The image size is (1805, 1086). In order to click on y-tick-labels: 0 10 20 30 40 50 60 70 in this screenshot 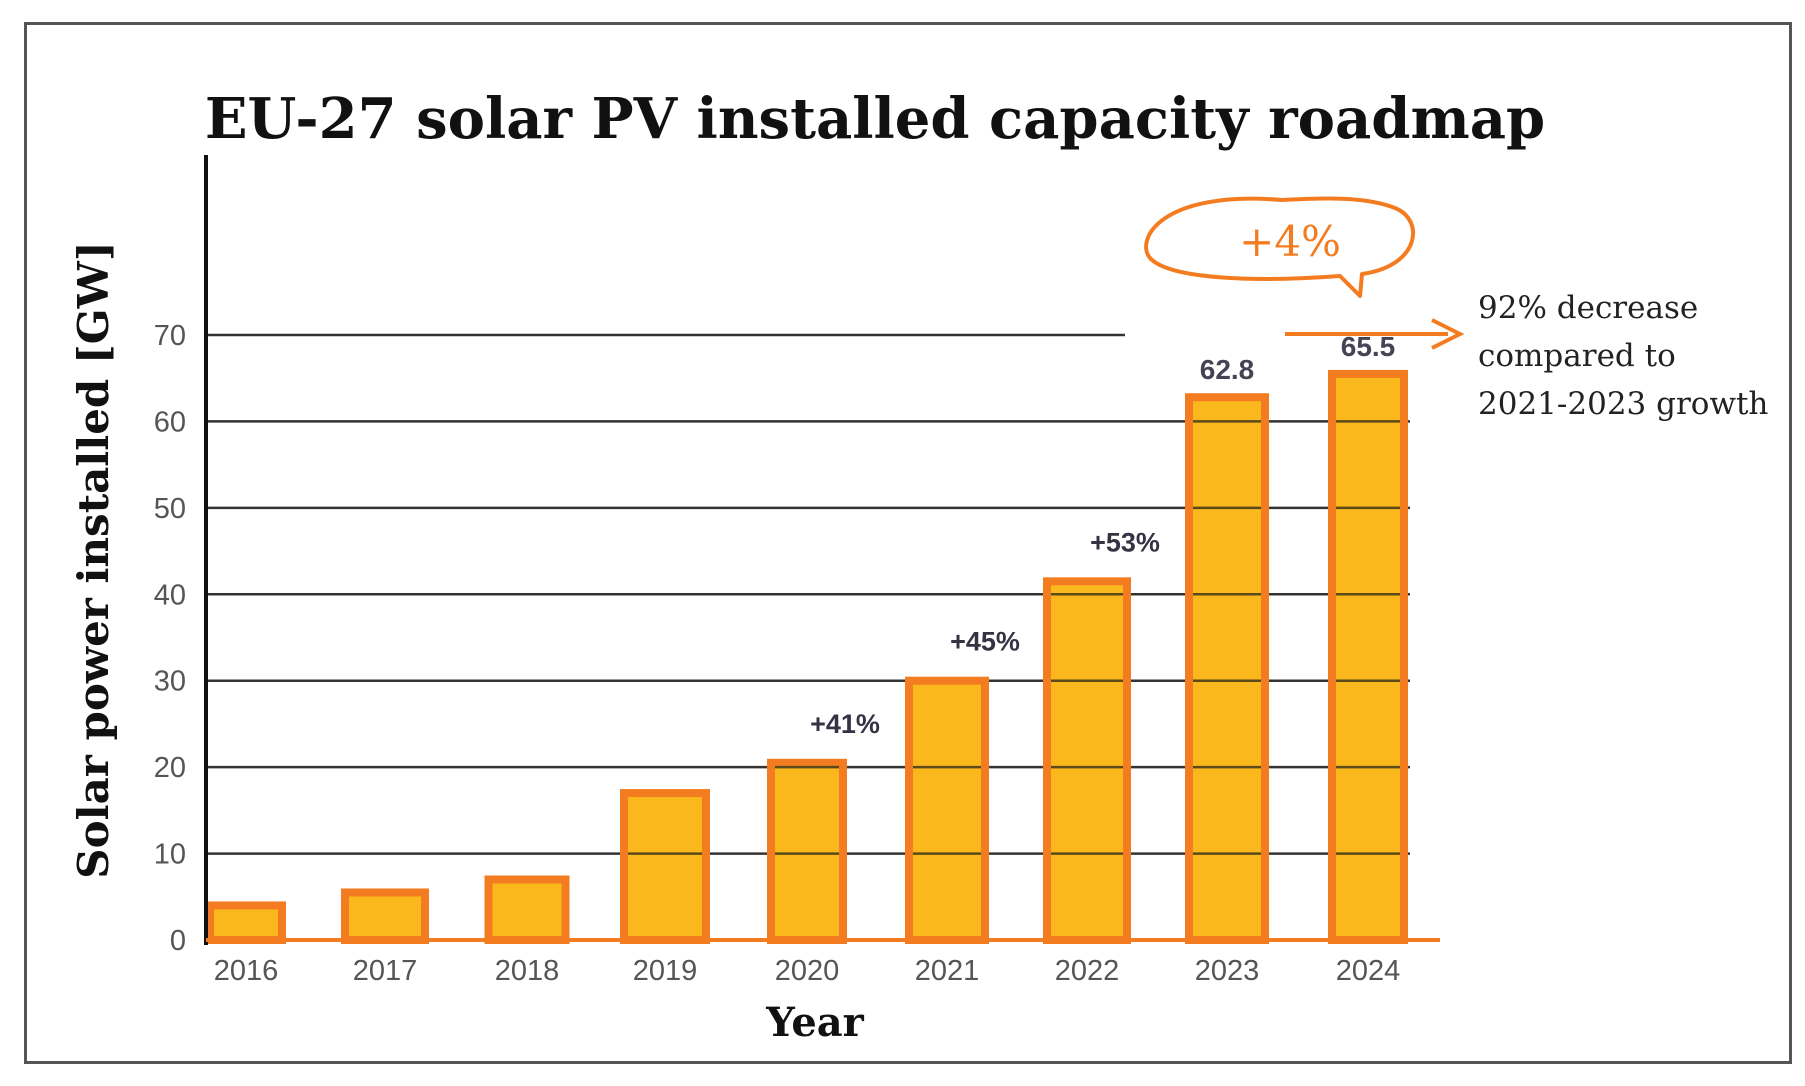, I will do `click(170, 638)`.